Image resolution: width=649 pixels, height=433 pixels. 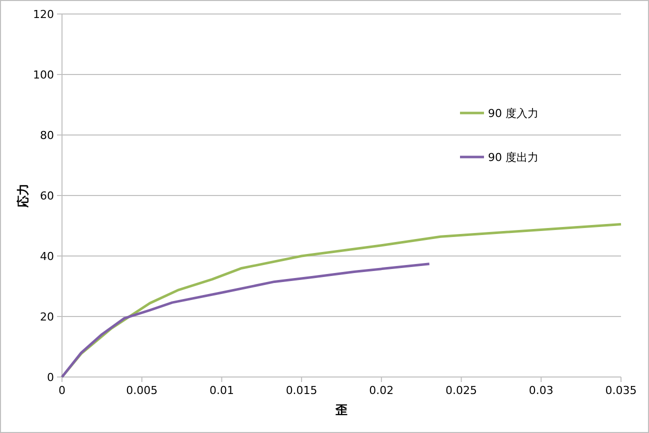 I want to click on y-tick-label: 20, so click(x=47, y=317).